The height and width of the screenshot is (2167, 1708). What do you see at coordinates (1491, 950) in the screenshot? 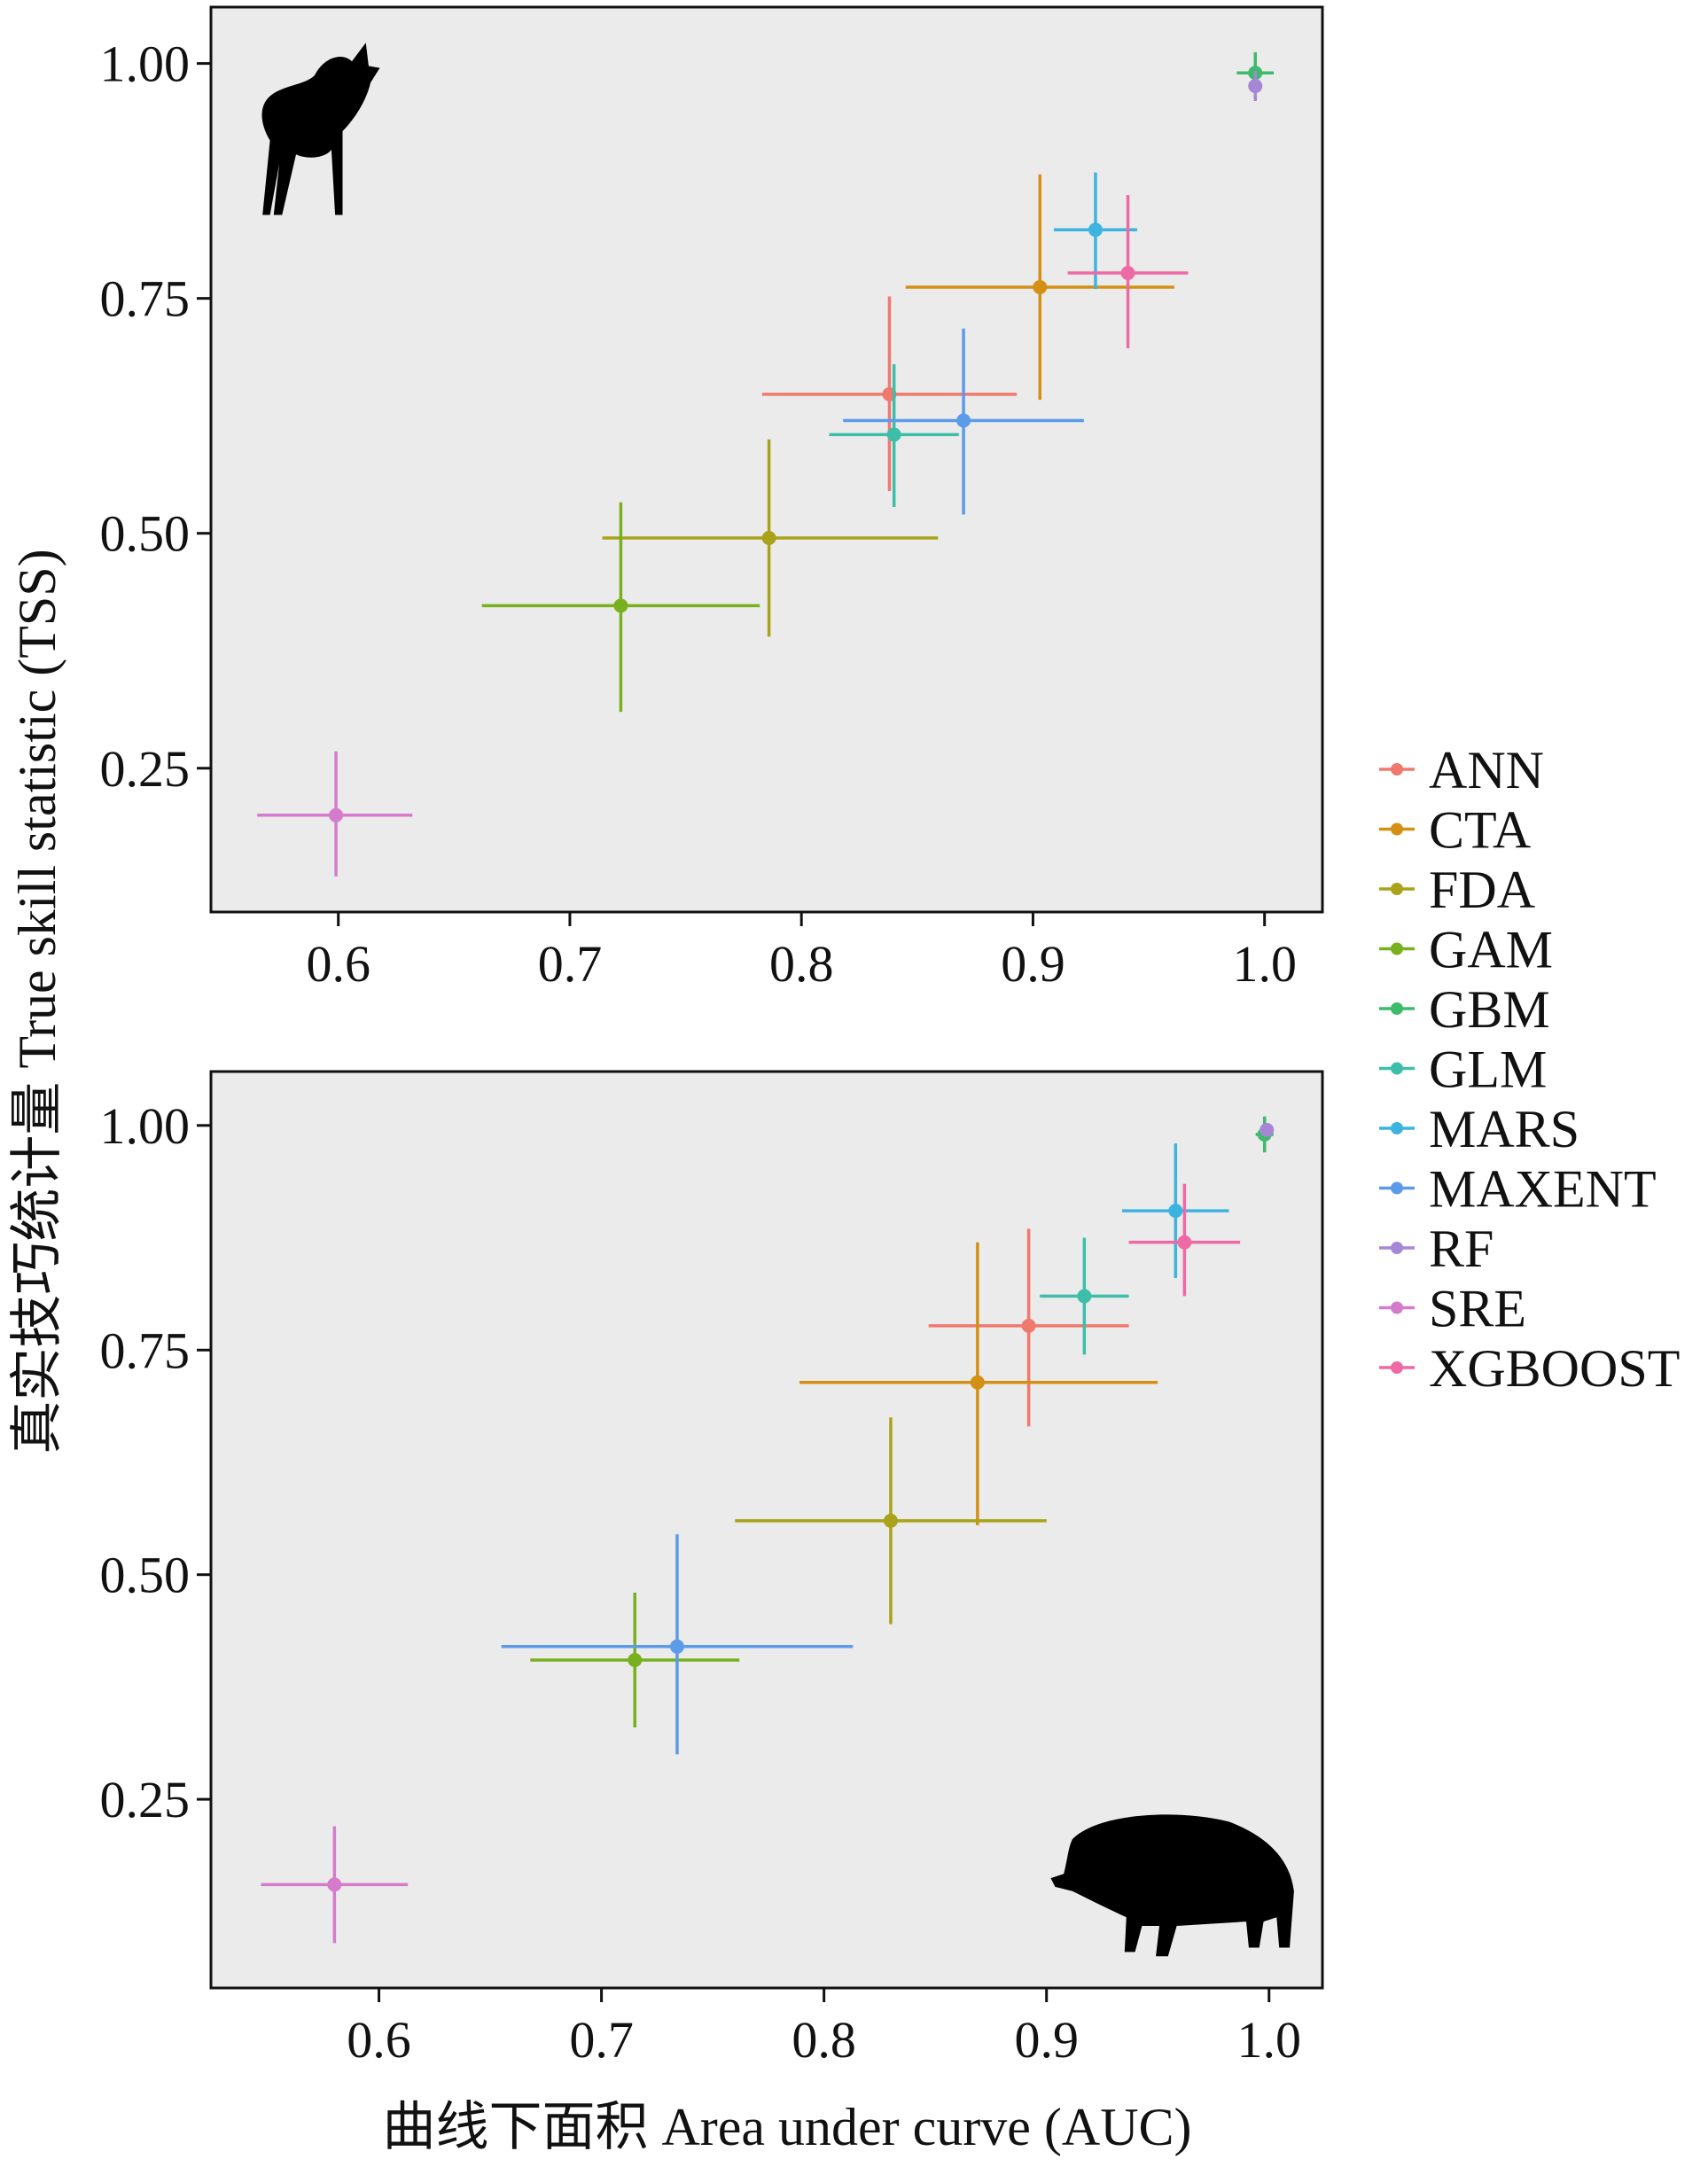
I see `legend-label: GAM` at bounding box center [1491, 950].